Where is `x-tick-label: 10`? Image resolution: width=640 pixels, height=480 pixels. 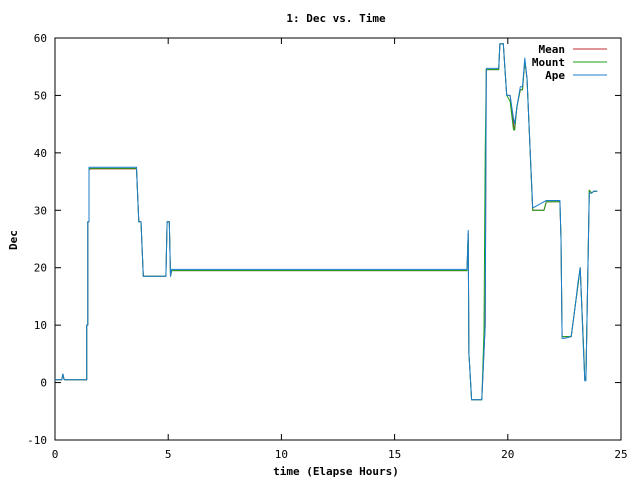
x-tick-label: 10 is located at coordinates (281, 454).